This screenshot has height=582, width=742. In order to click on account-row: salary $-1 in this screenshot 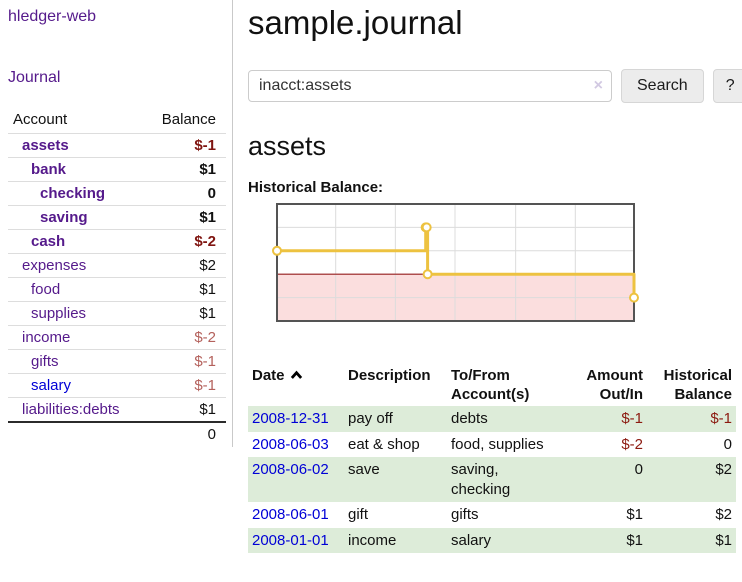, I will do `click(117, 385)`.